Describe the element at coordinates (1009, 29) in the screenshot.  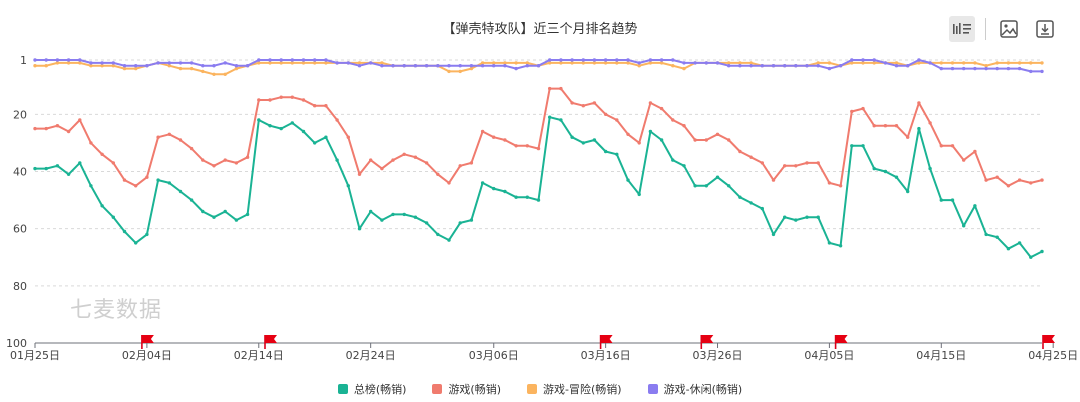
I see `save-image-button` at that location.